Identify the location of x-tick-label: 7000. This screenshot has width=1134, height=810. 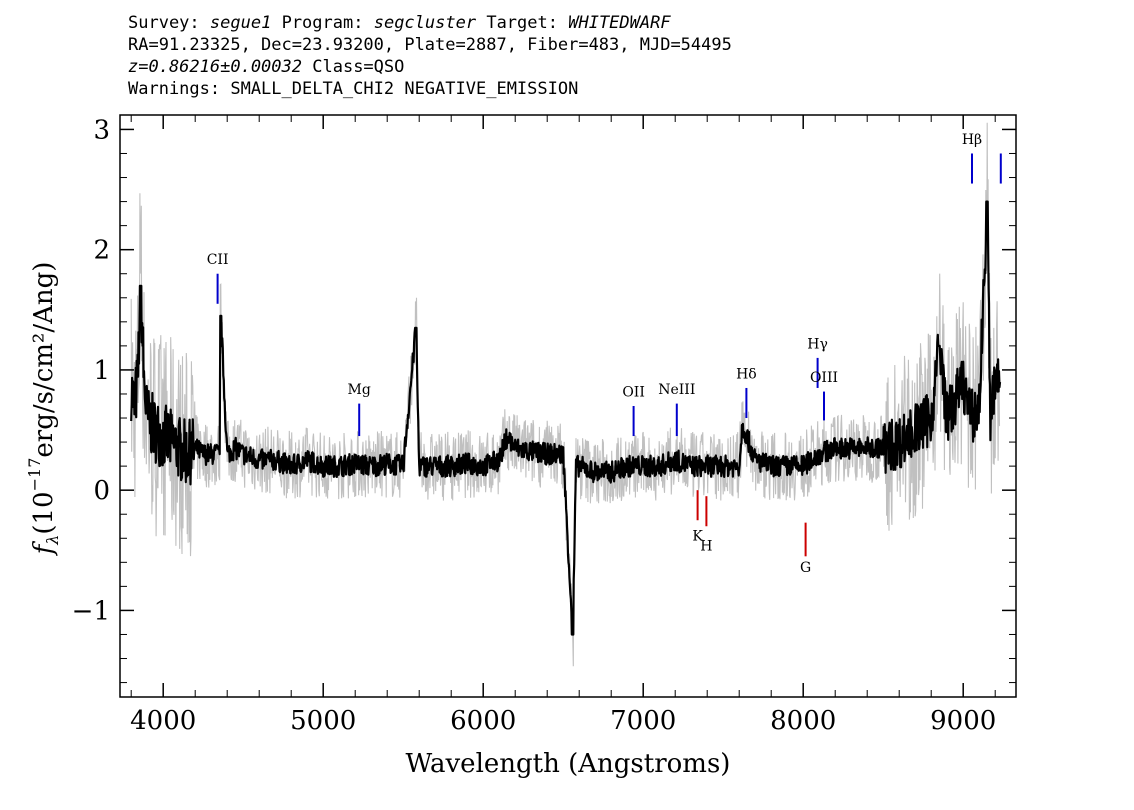
(643, 721).